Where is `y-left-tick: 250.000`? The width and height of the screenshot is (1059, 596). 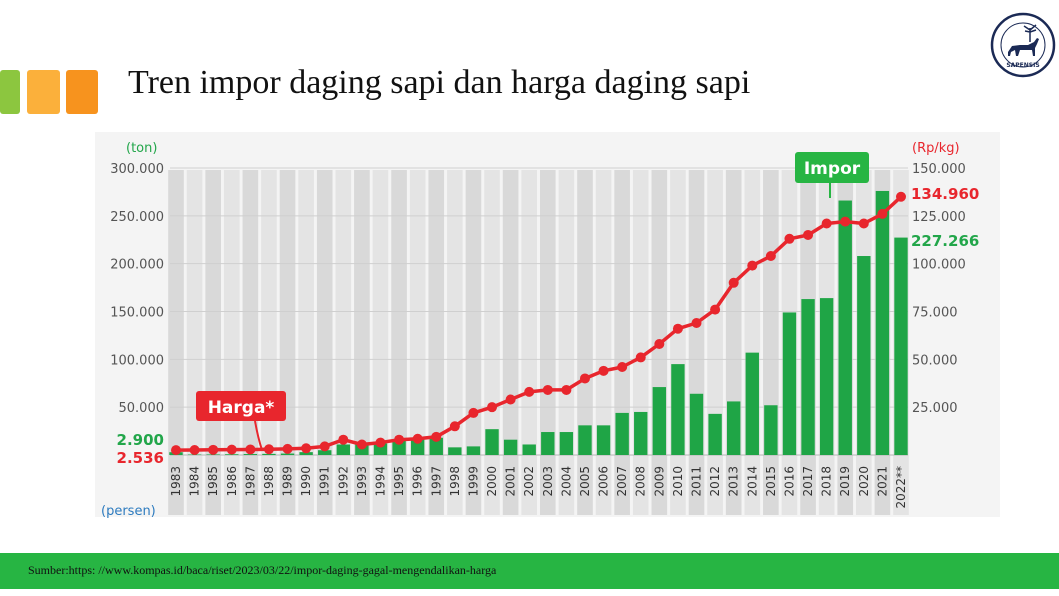 y-left-tick: 250.000 is located at coordinates (137, 217).